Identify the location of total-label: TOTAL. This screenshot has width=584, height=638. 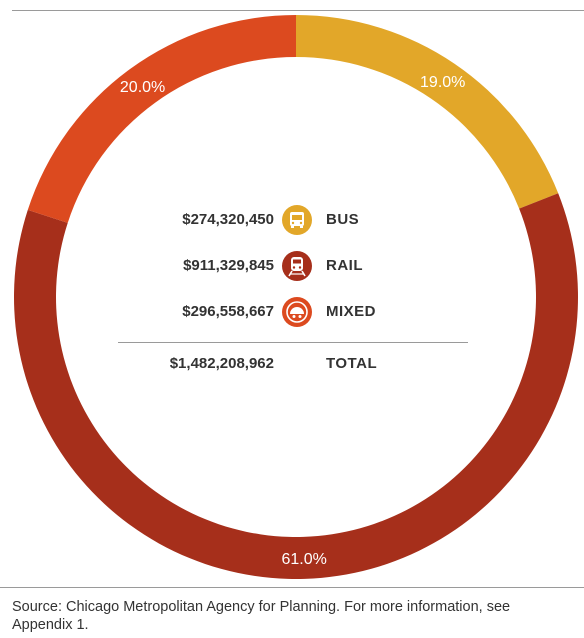
(352, 363).